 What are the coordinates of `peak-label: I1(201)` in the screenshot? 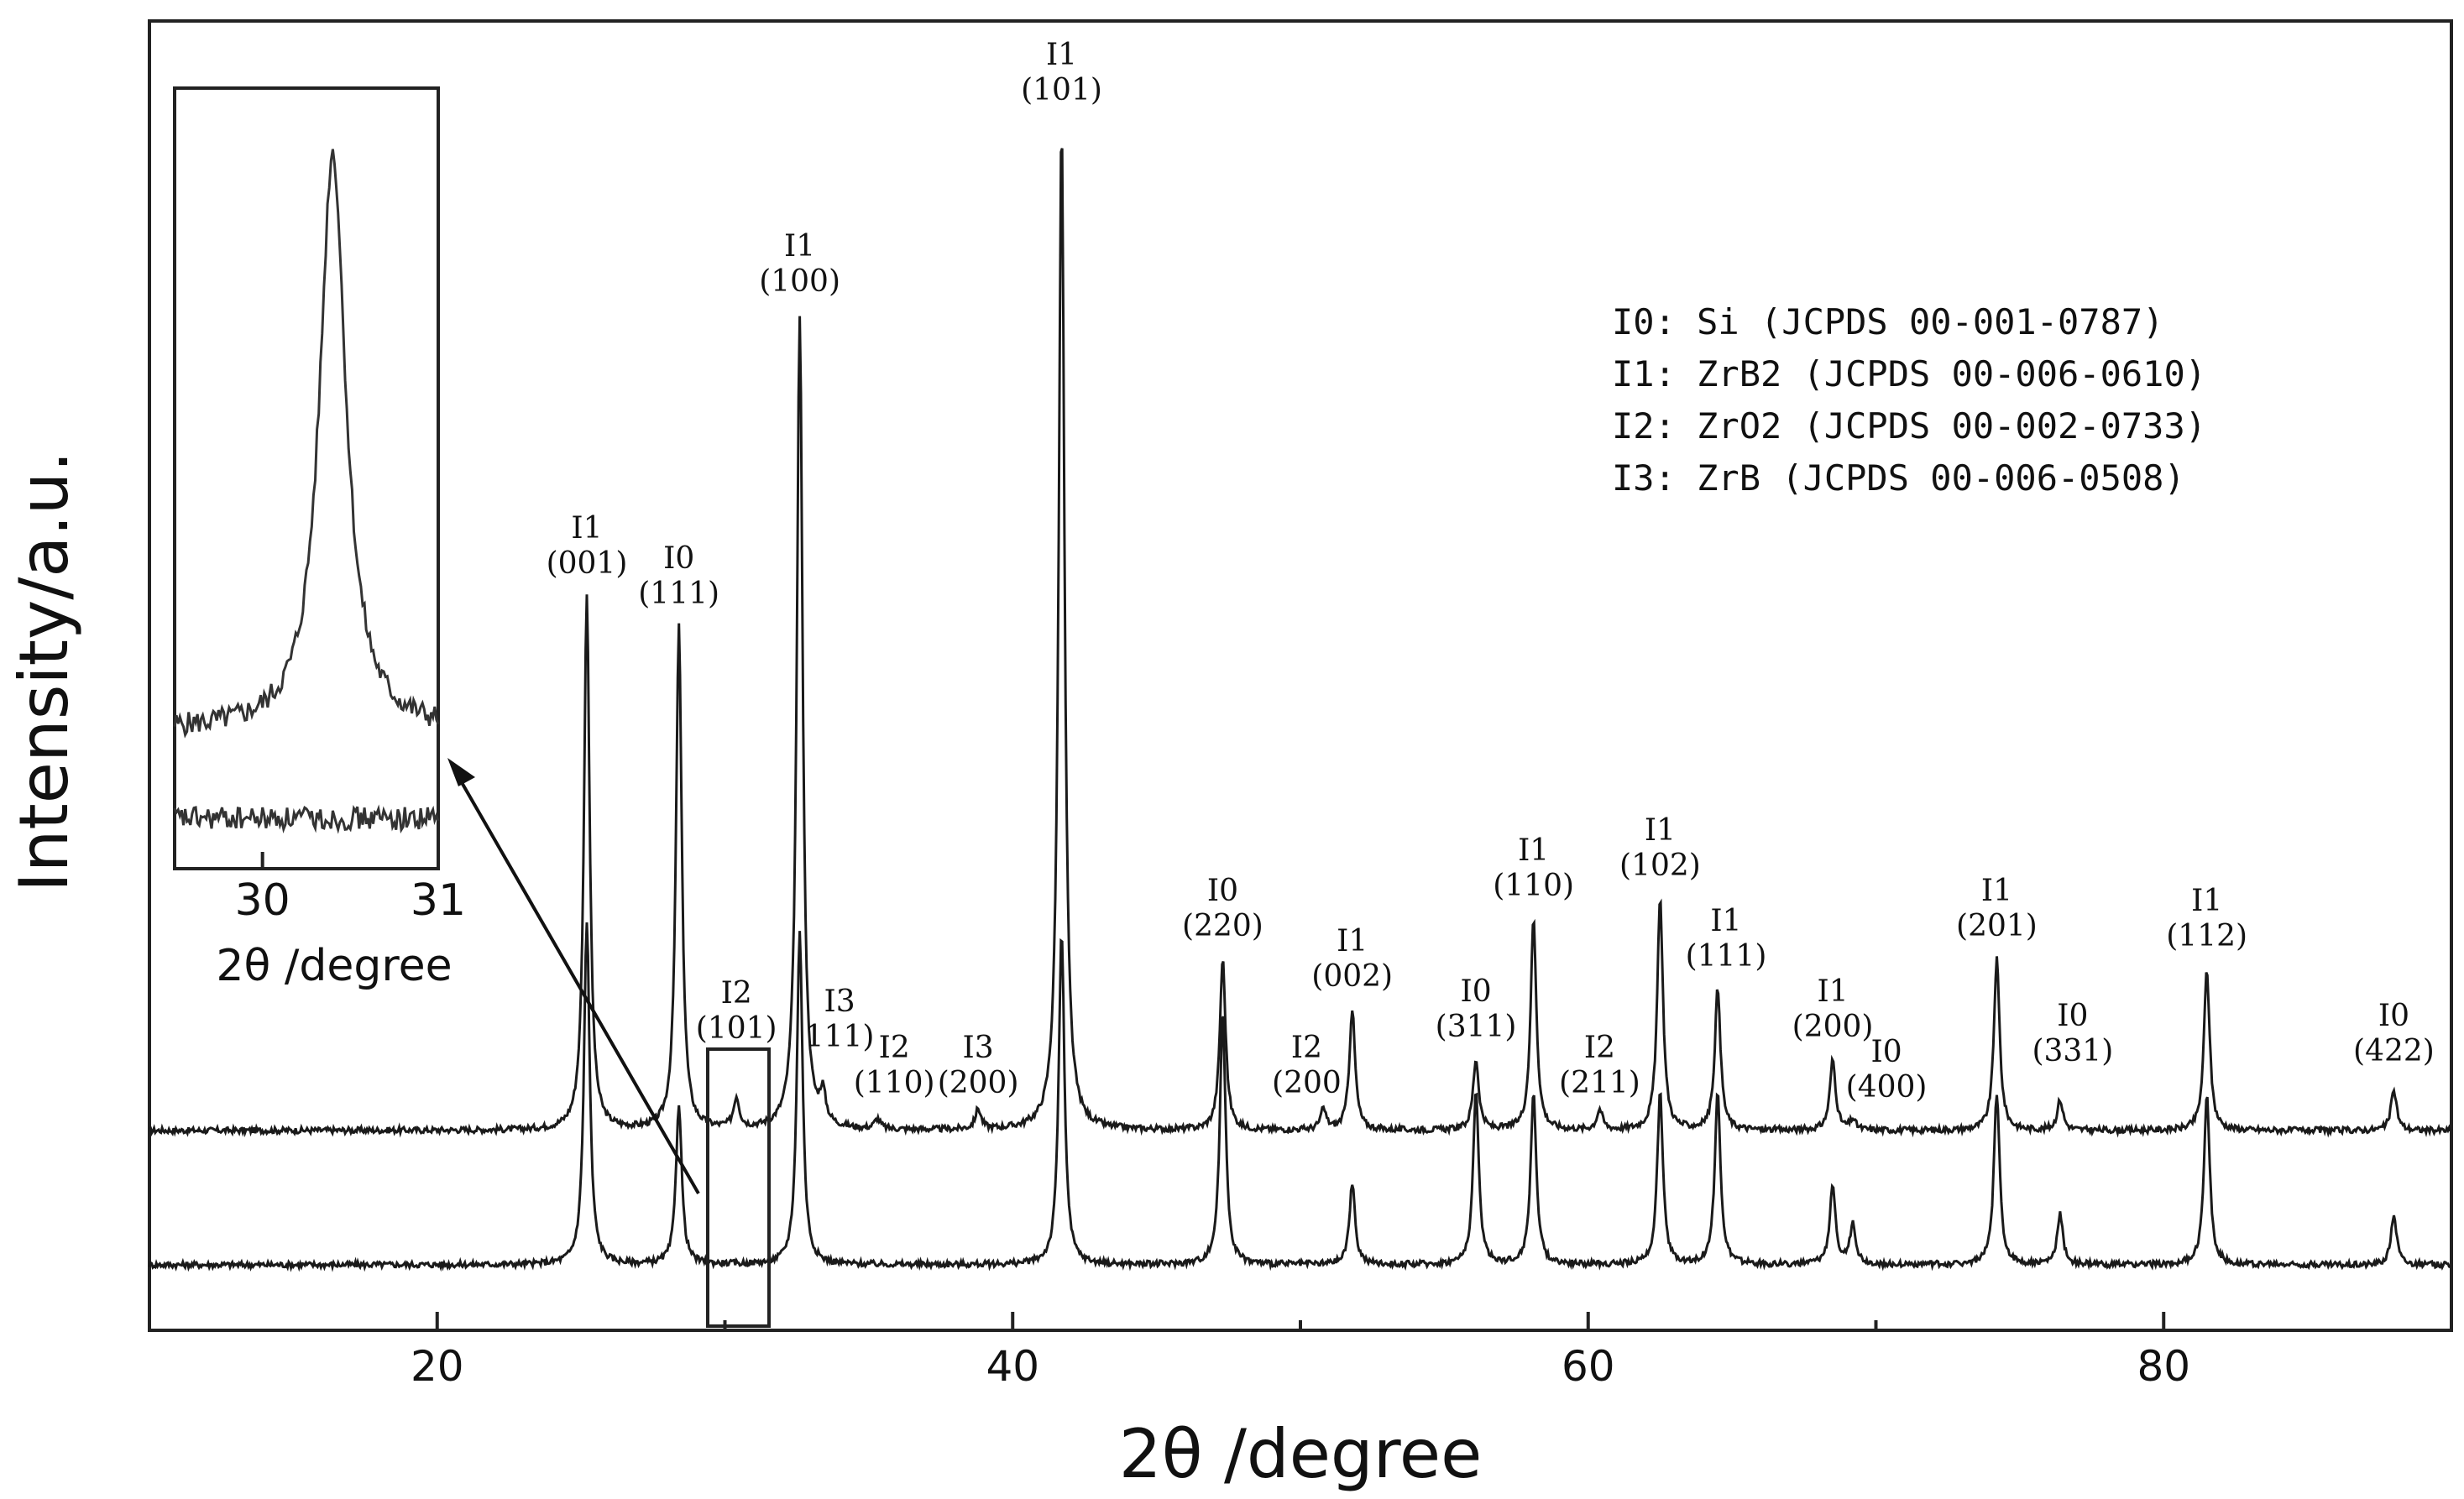 It's located at (1997, 909).